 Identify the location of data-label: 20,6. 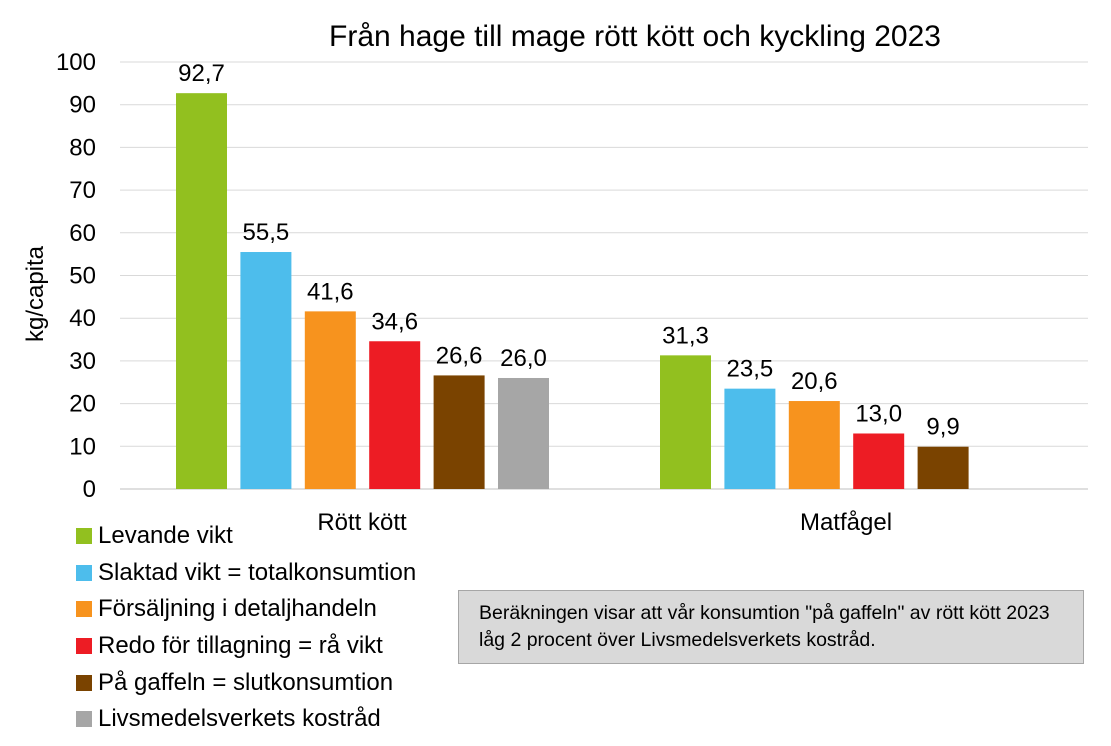
(814, 381).